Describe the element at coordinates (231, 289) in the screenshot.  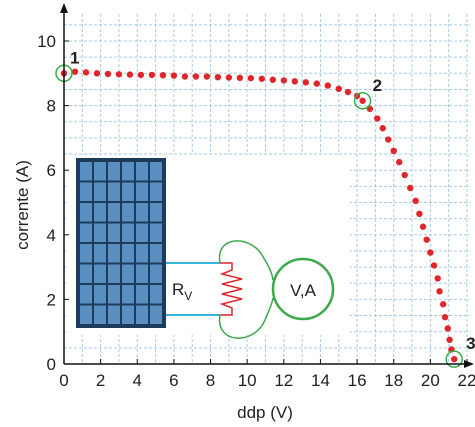
I see `resistor` at that location.